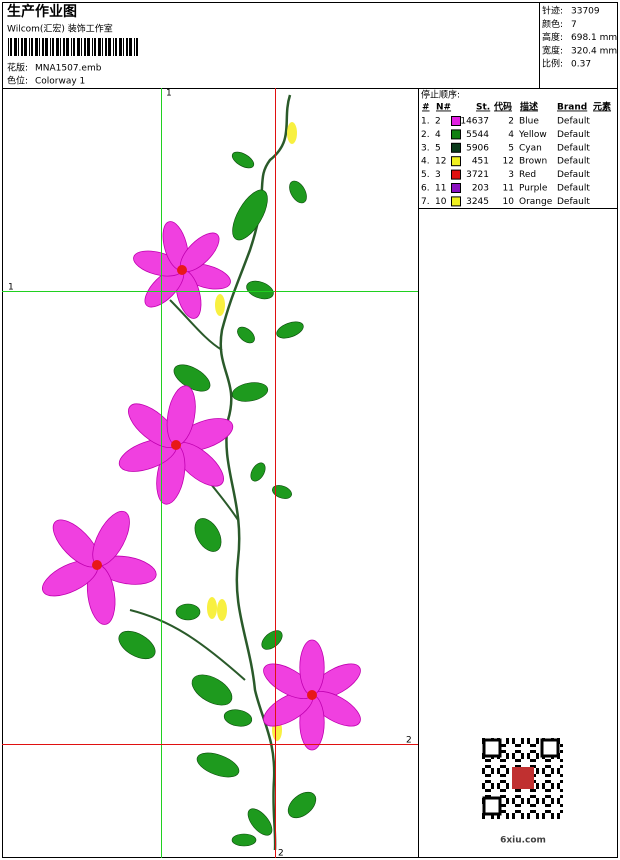 This screenshot has height=860, width=620. Describe the element at coordinates (508, 189) in the screenshot. I see `row-code: 11` at that location.